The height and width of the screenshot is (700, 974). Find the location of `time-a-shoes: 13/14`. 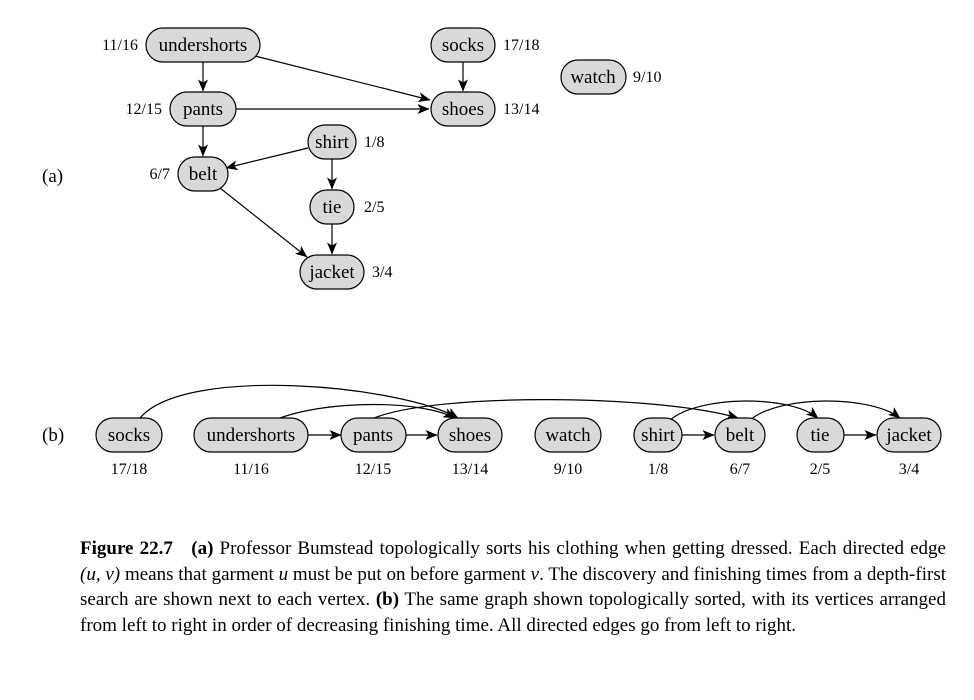

time-a-shoes: 13/14 is located at coordinates (521, 109).